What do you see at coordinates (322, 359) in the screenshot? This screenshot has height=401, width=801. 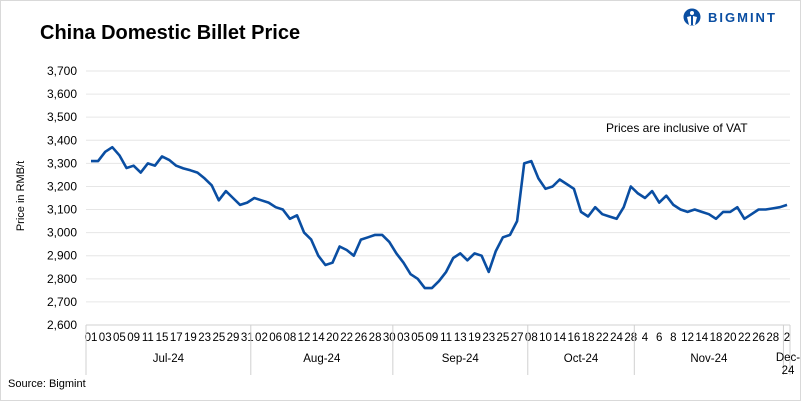 I see `month-label: Aug-24` at bounding box center [322, 359].